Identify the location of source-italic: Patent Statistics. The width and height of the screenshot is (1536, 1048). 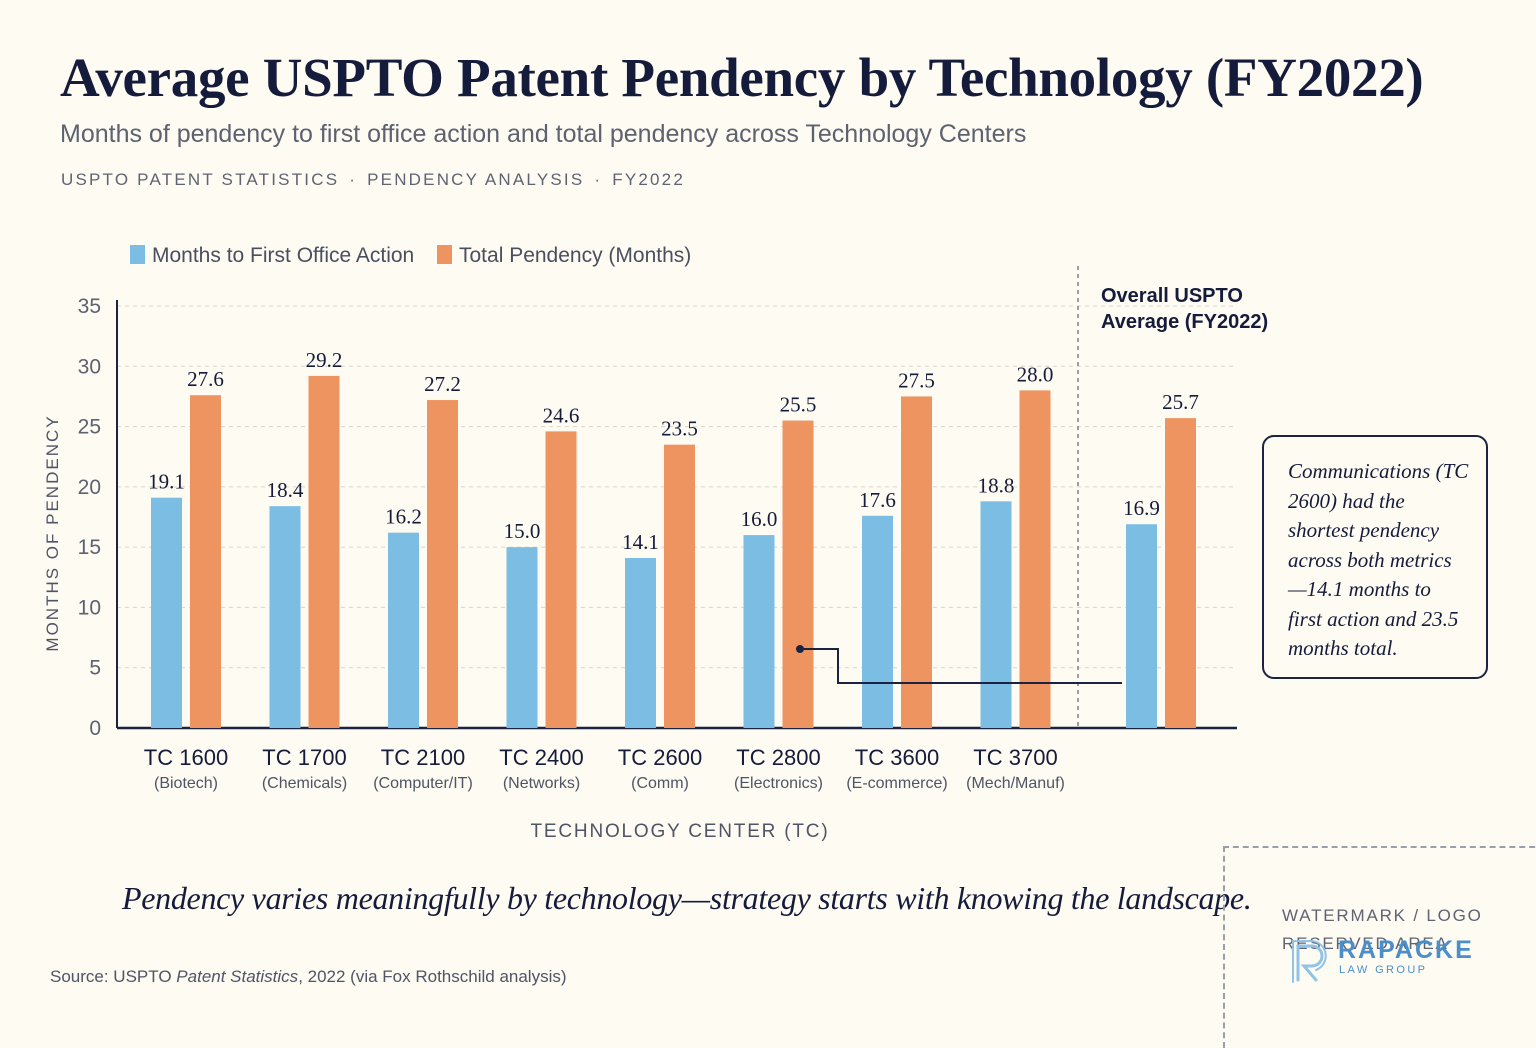
(237, 976).